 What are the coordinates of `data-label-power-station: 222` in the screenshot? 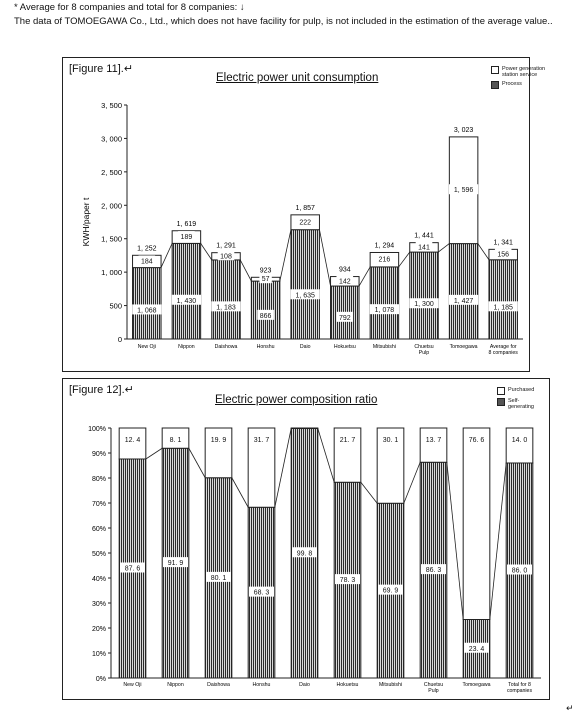 It's located at (305, 222).